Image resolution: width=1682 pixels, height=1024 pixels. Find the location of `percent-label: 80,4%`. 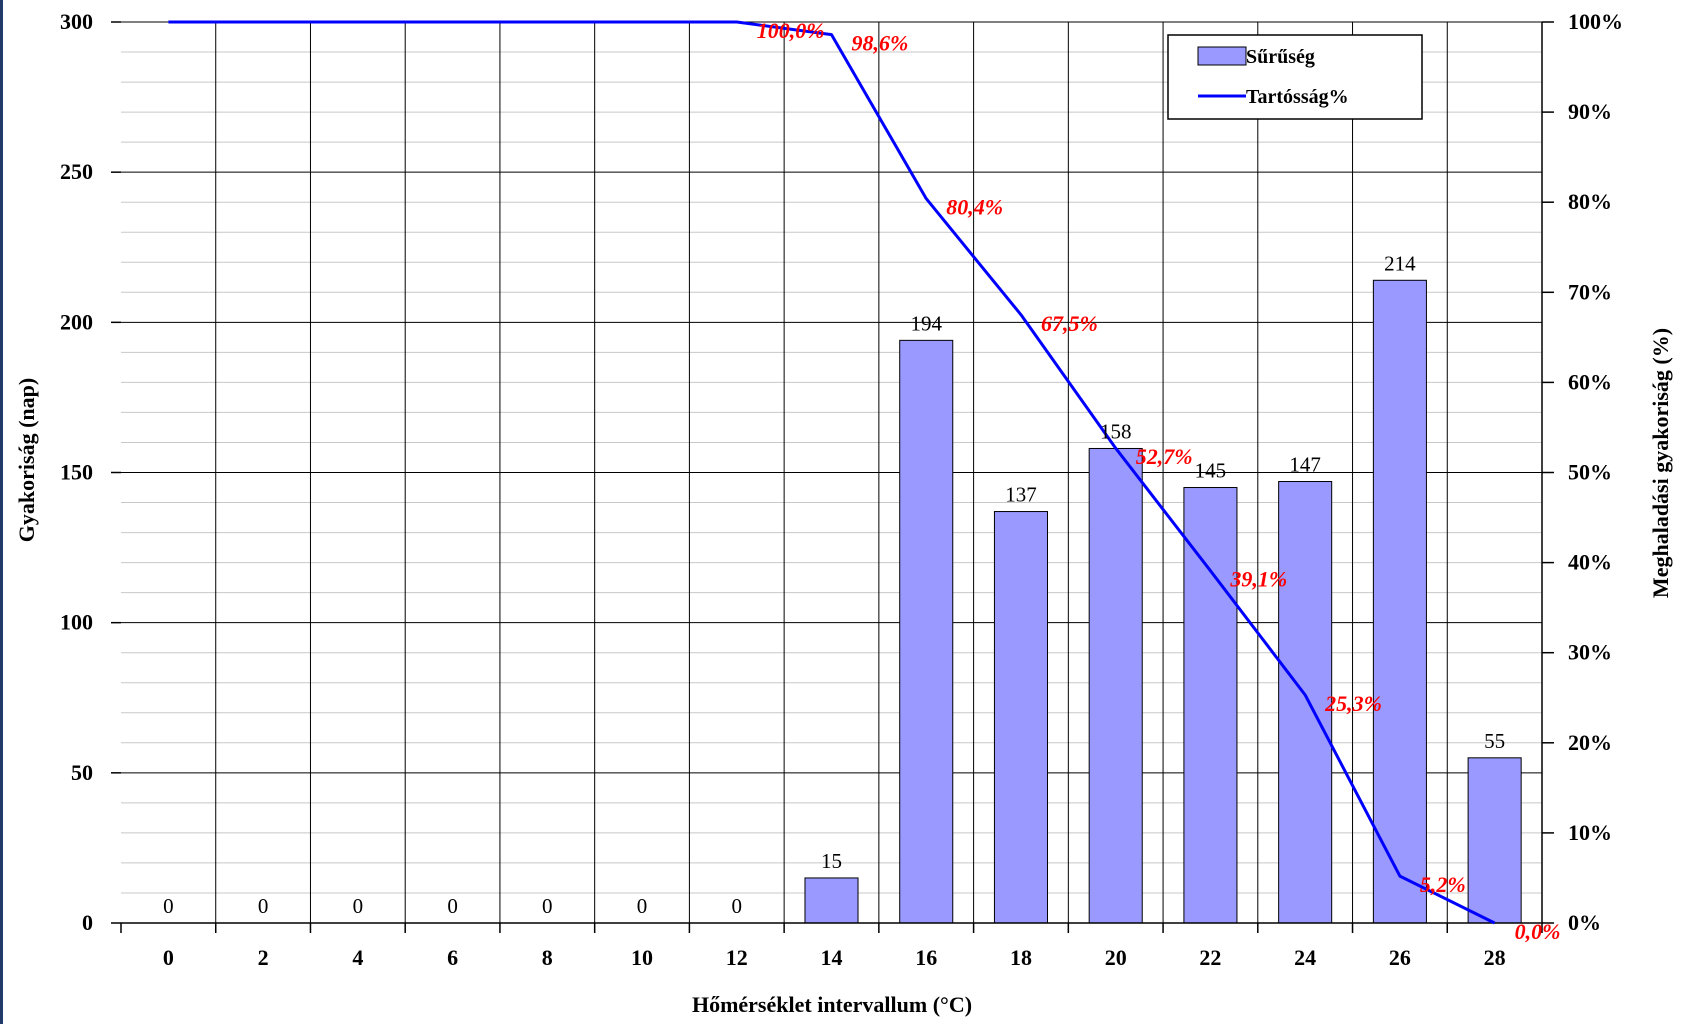

percent-label: 80,4% is located at coordinates (974, 207).